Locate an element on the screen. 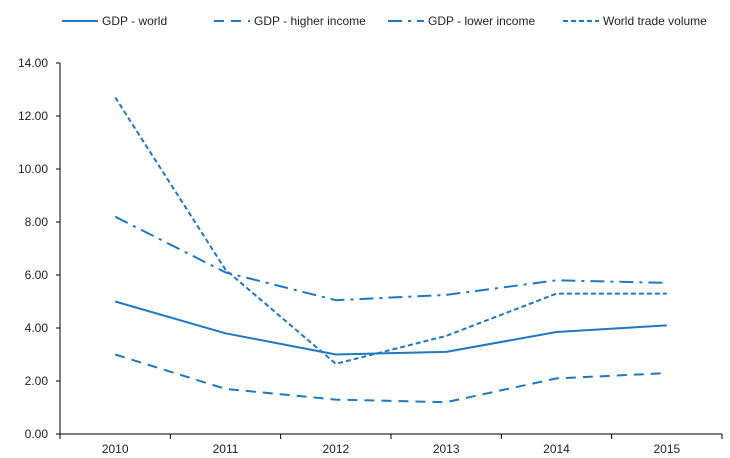 This screenshot has height=458, width=730. x-tick-label: 2014 is located at coordinates (556, 449).